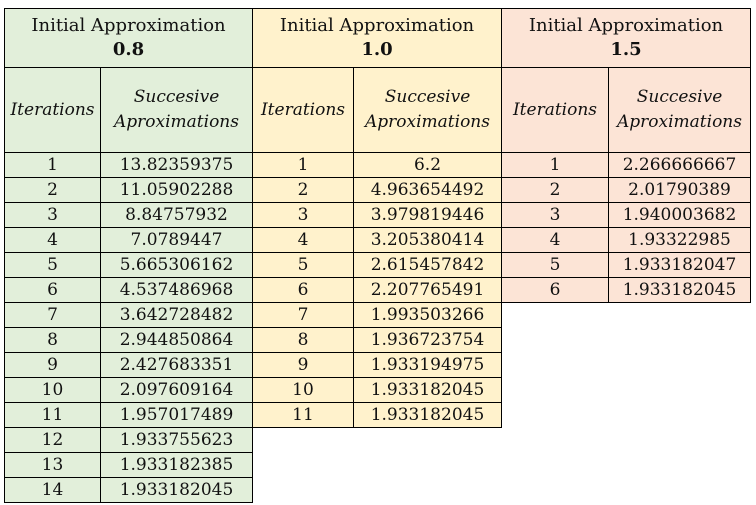  I want to click on table-row: 3 8.84757932, so click(129, 215).